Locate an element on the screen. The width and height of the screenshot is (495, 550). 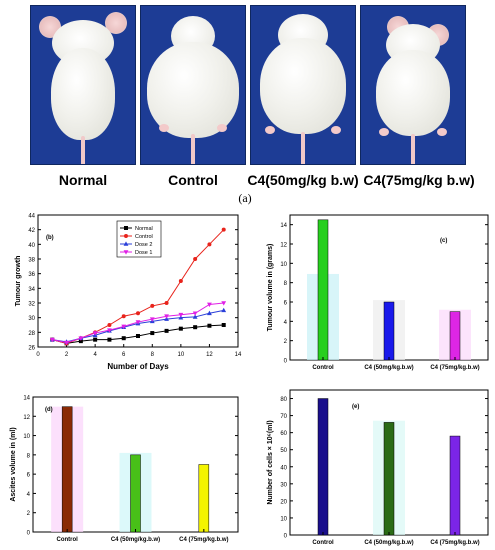
y-tick-label: 20 is located at coordinates (283, 502).